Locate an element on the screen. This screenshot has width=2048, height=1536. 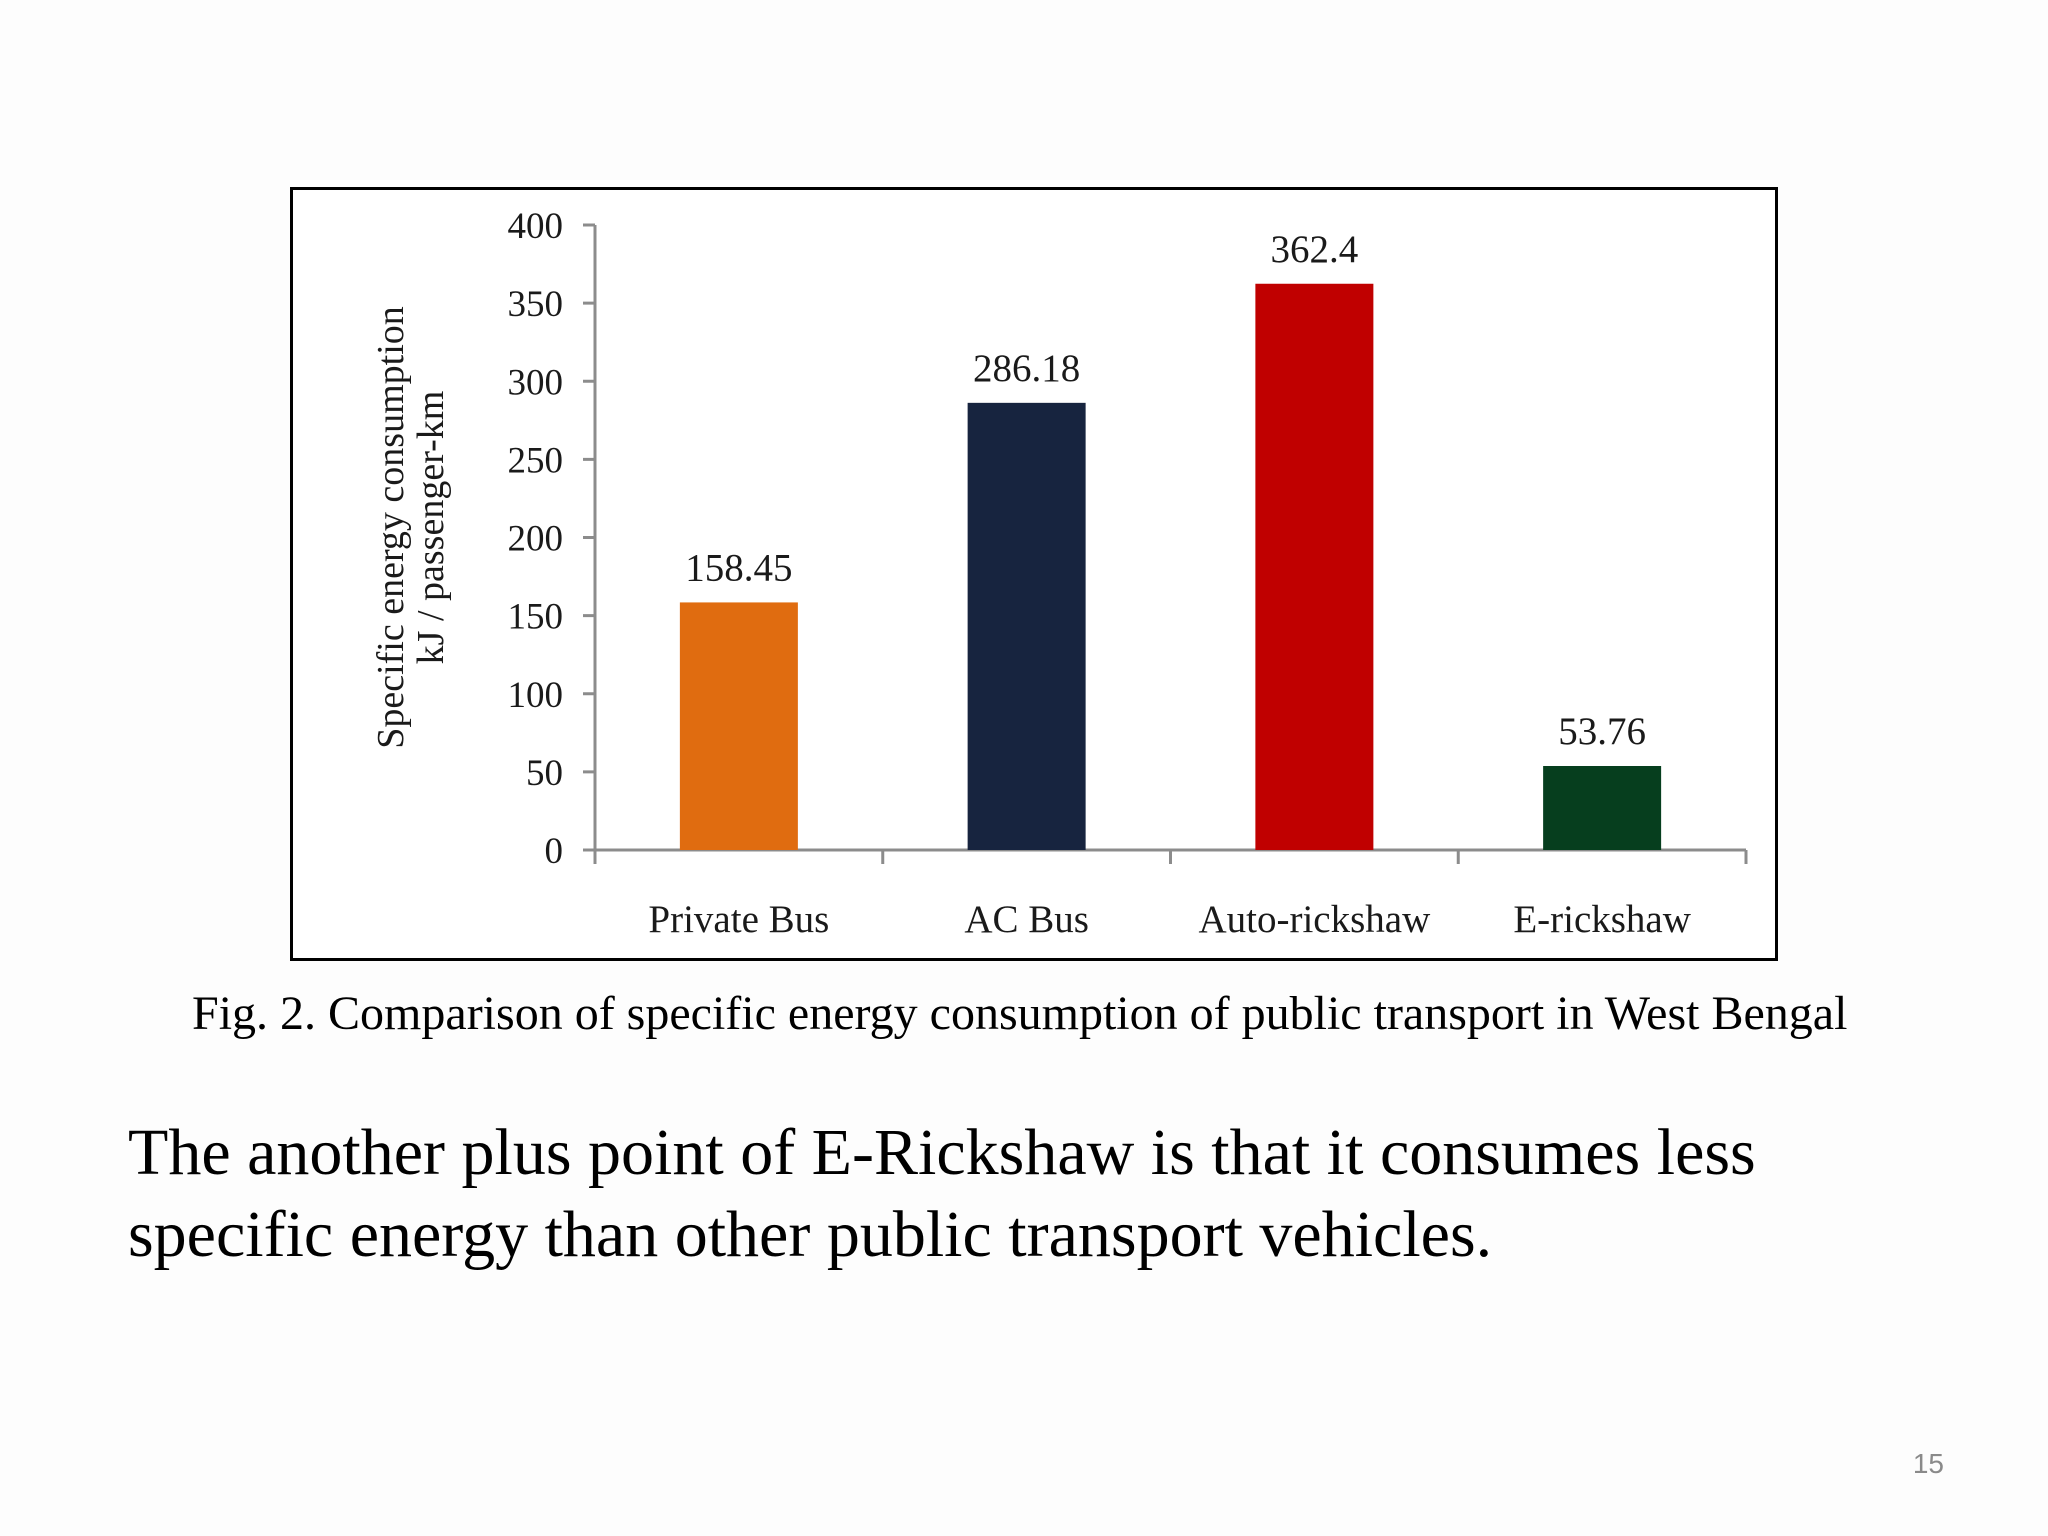
y-tick-label: 400 is located at coordinates (536, 226).